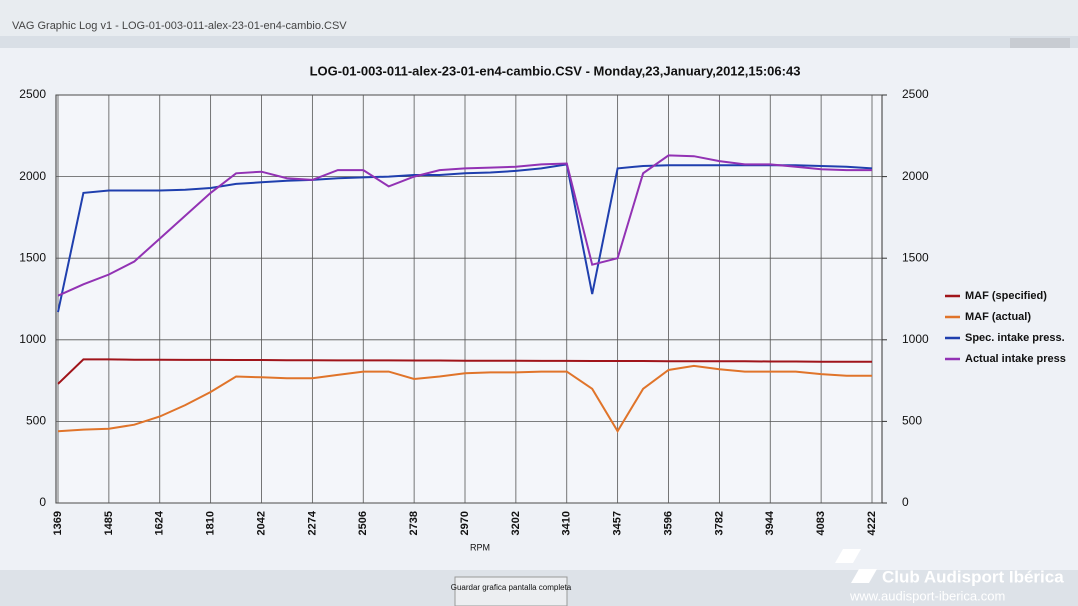  Describe the element at coordinates (567, 523) in the screenshot. I see `x-tick-label: 3410` at that location.